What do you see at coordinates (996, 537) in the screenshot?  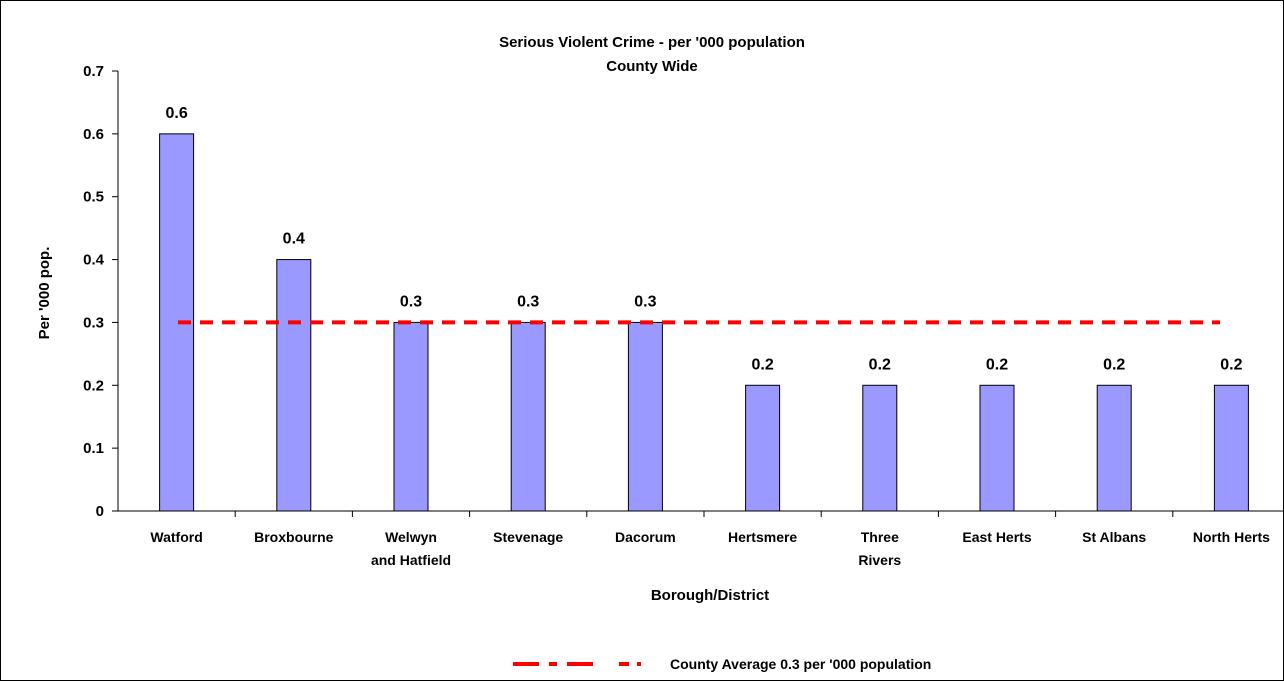 I see `category-label: East Herts` at bounding box center [996, 537].